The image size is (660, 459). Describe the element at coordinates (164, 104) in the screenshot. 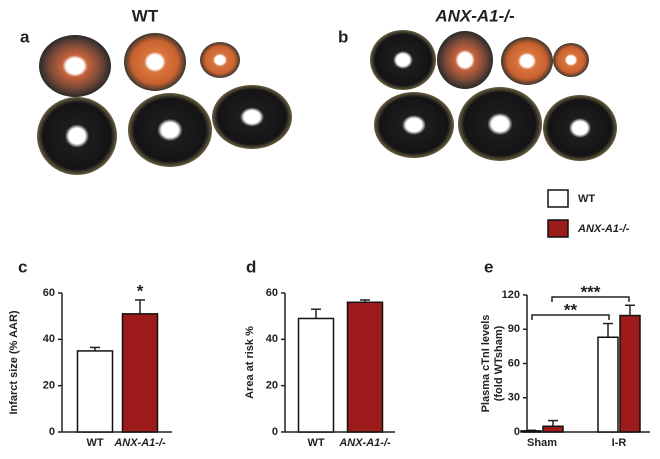

I see `photo-wt` at that location.